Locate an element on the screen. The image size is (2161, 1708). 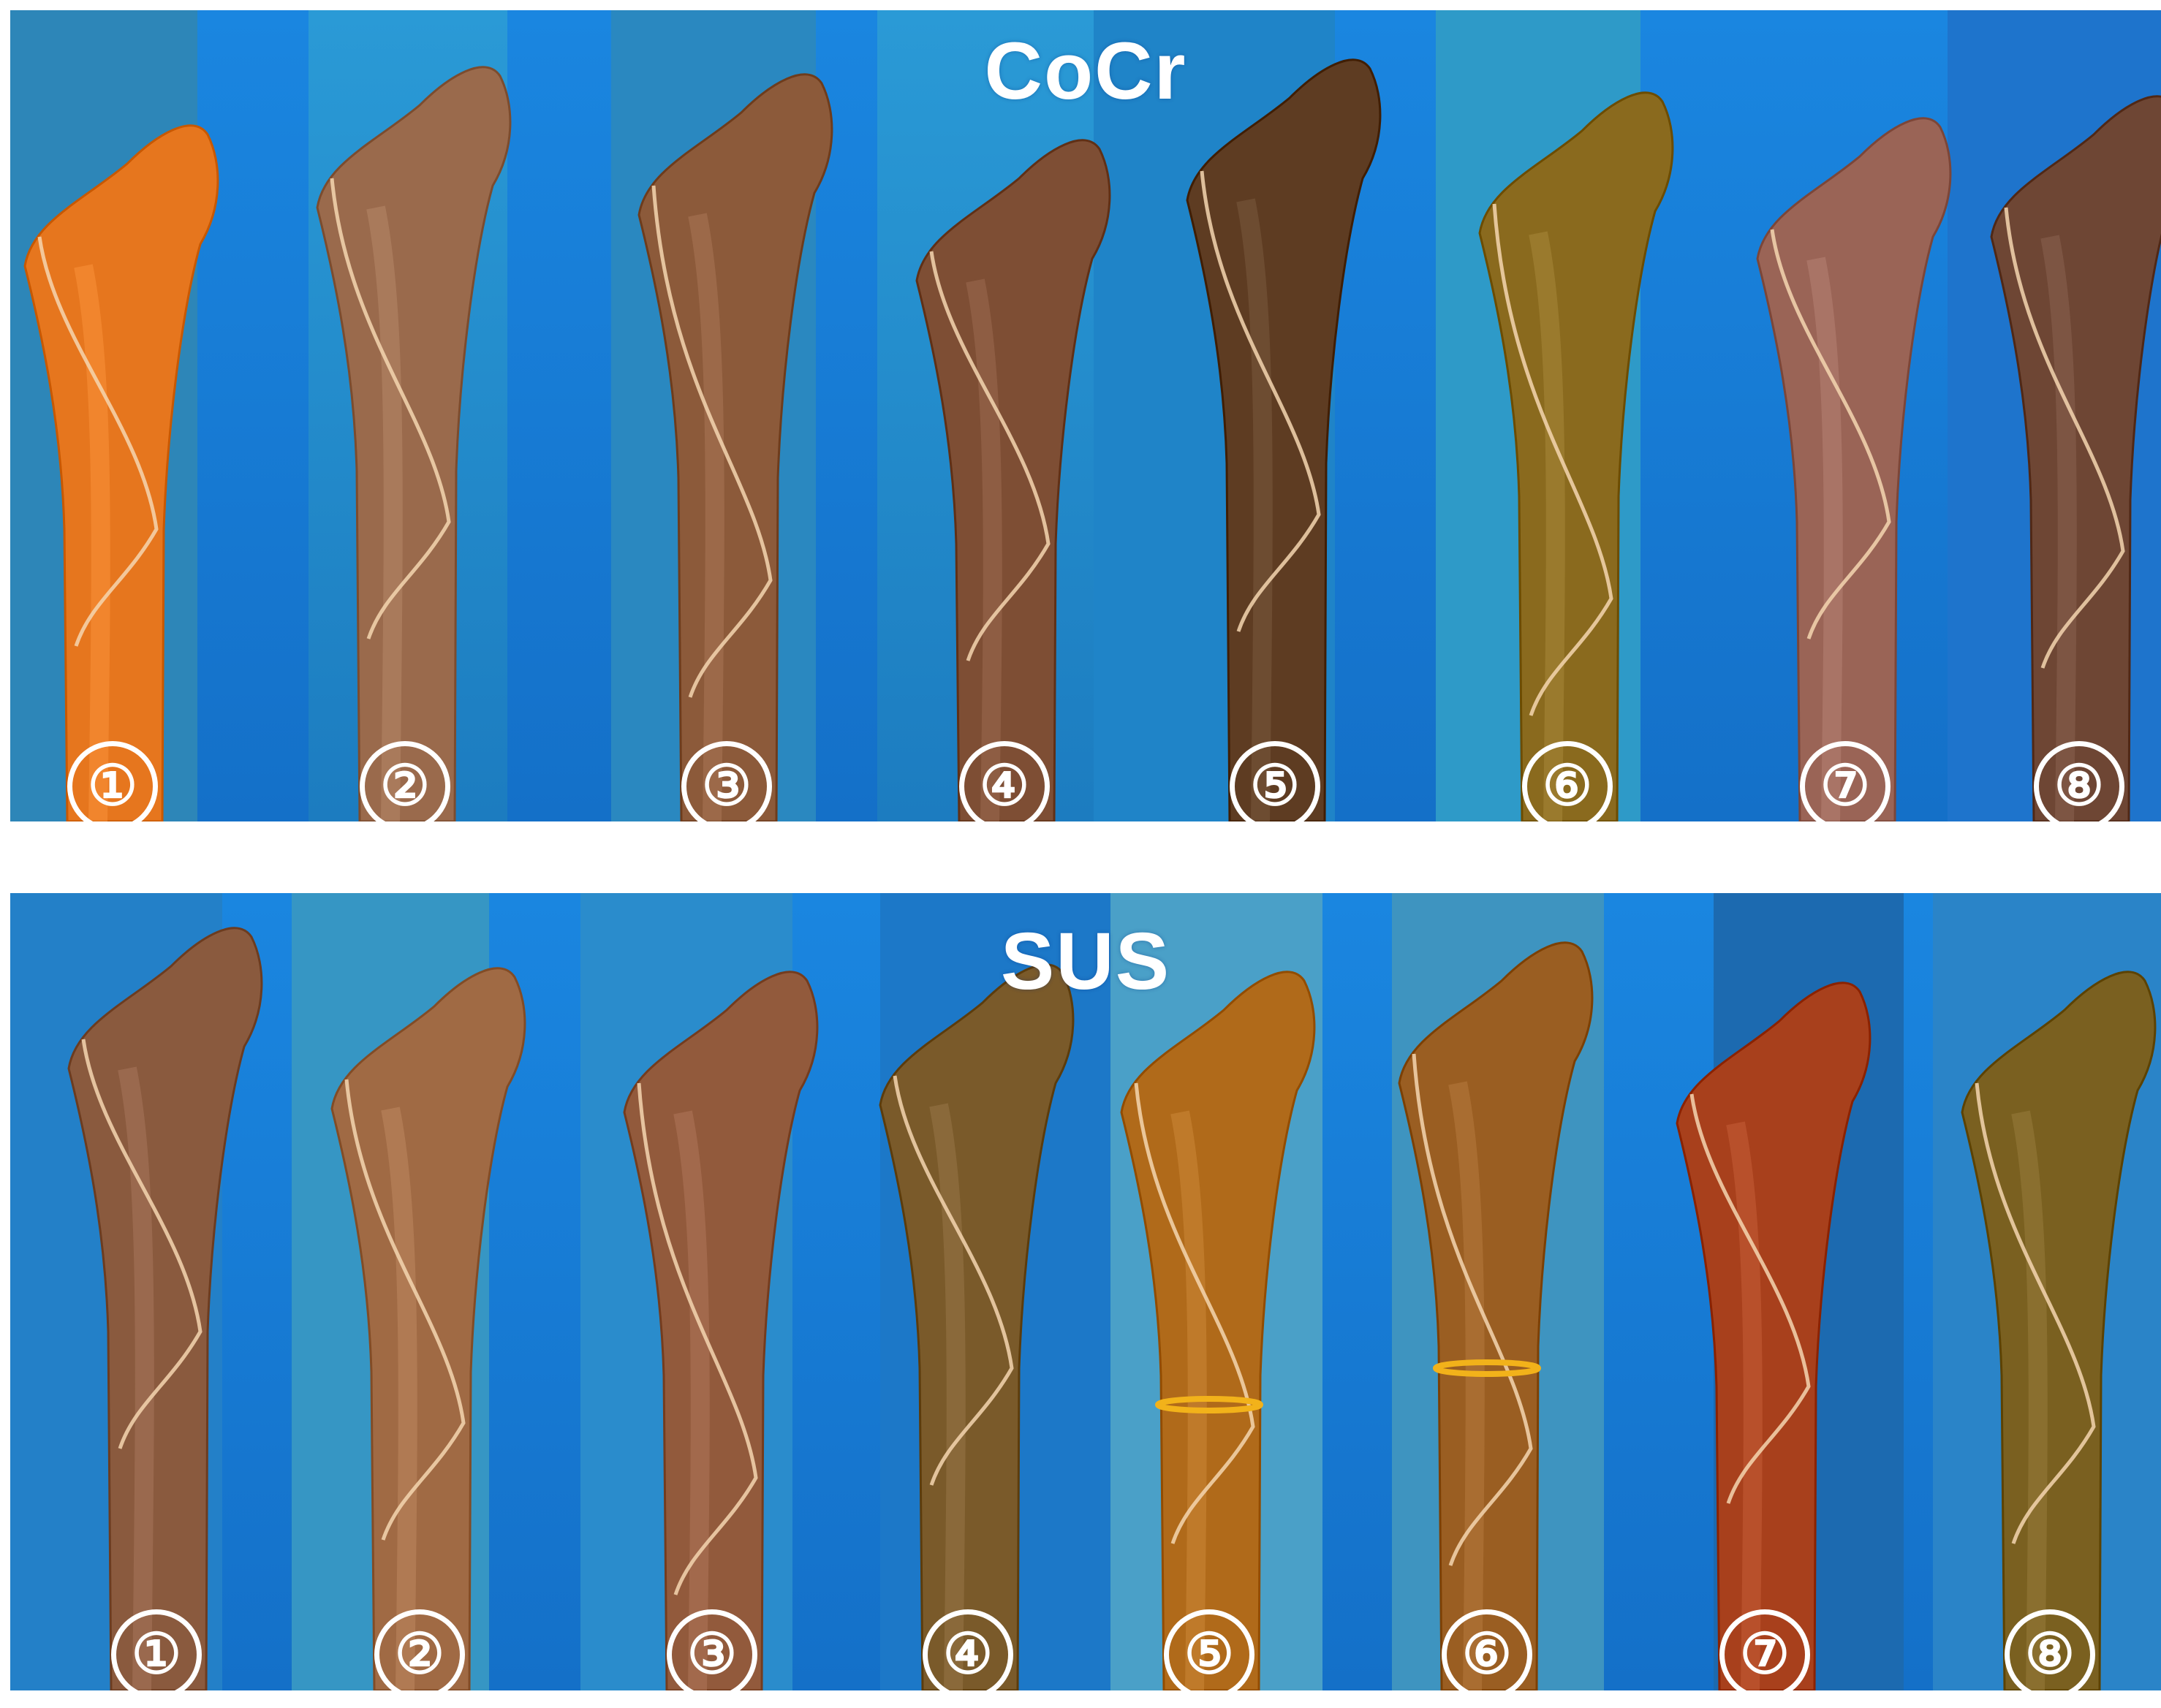
sus-specimen-number-4: ④ is located at coordinates (968, 1650).